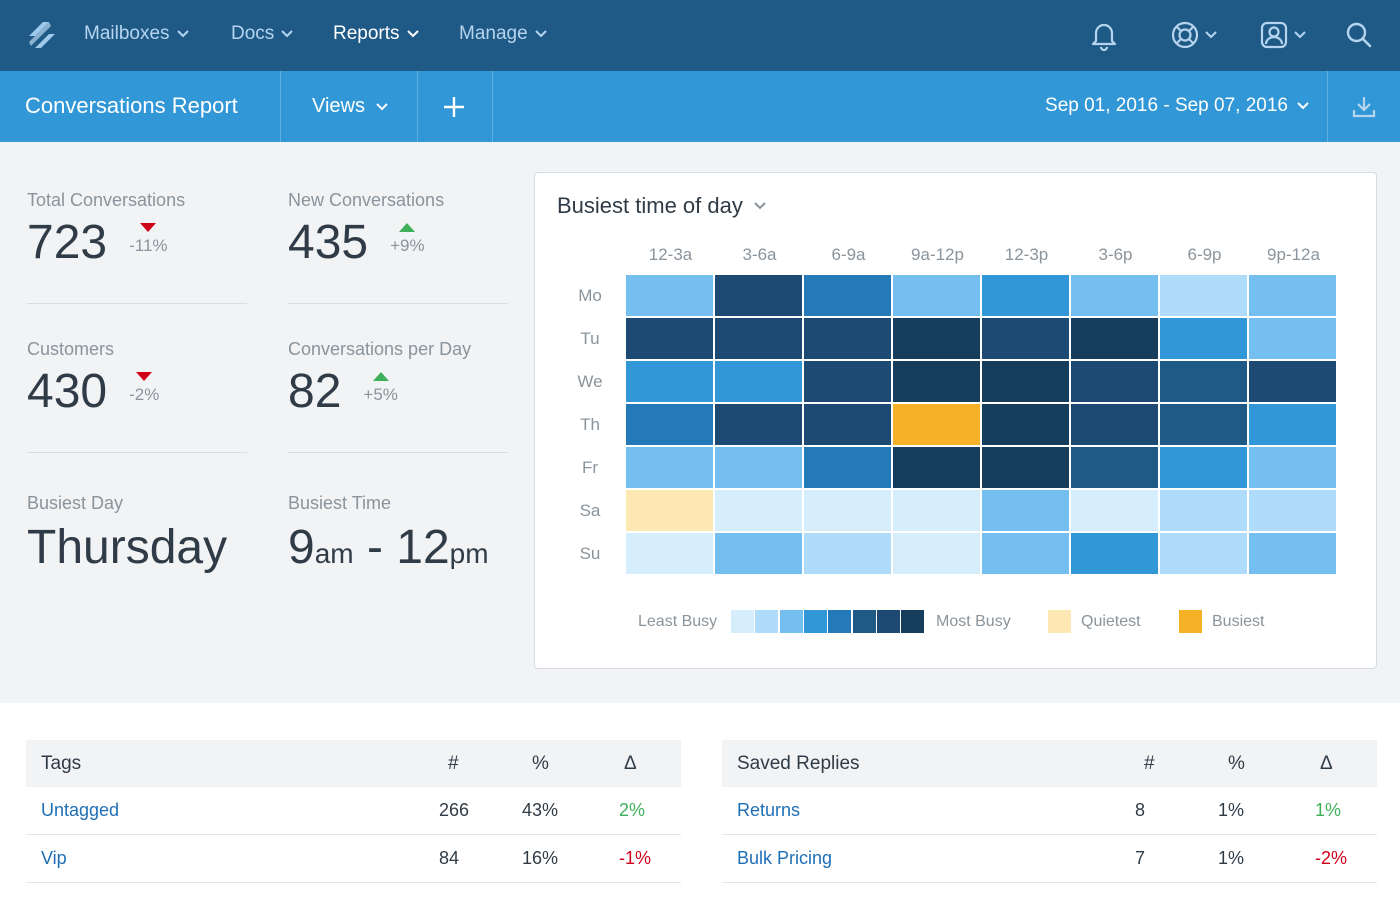  I want to click on help-menu-button, so click(1194, 35).